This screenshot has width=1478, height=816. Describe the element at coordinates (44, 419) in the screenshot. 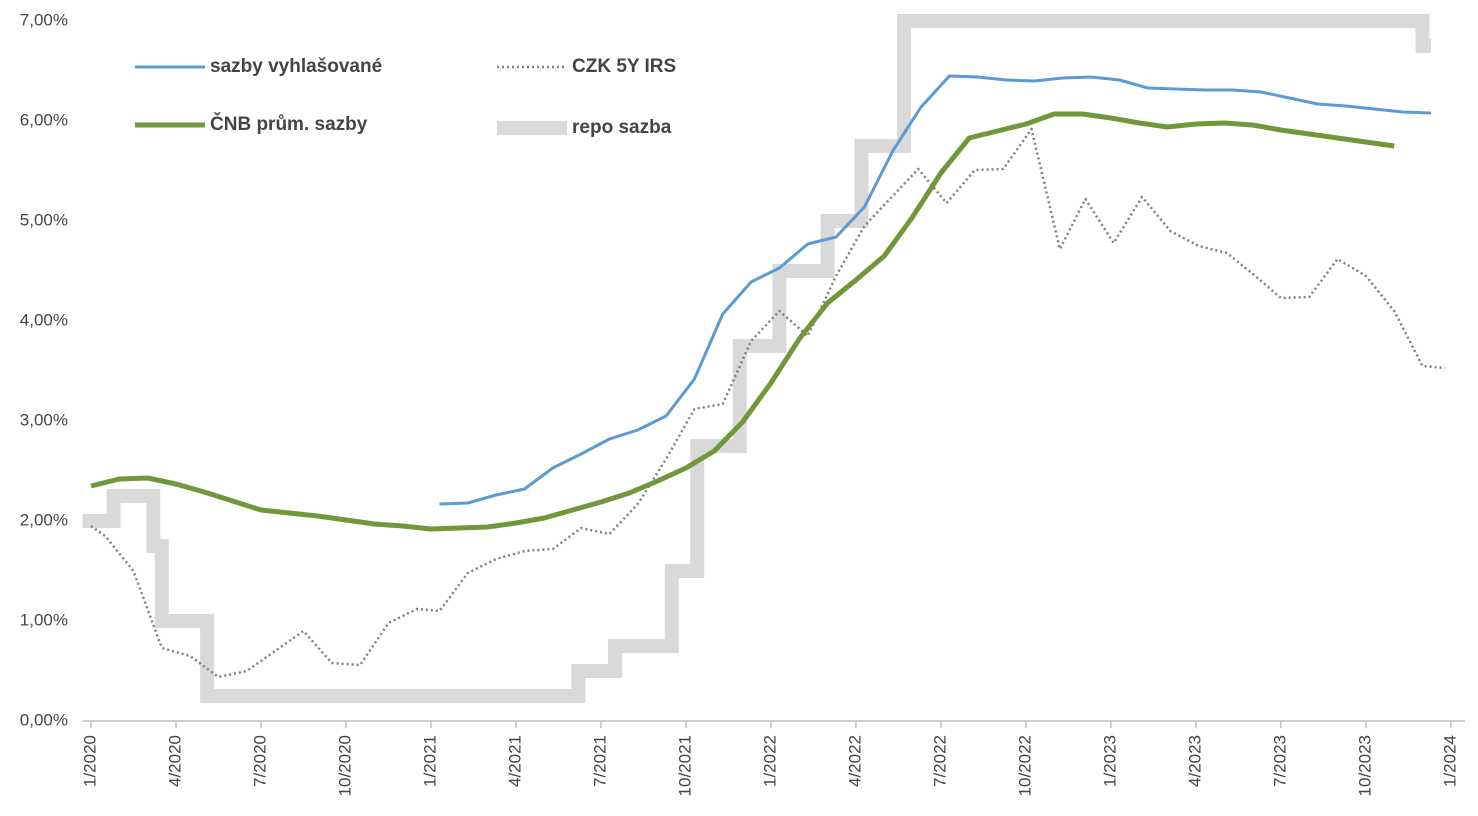

I see `y-tick-label: 3,00%` at that location.